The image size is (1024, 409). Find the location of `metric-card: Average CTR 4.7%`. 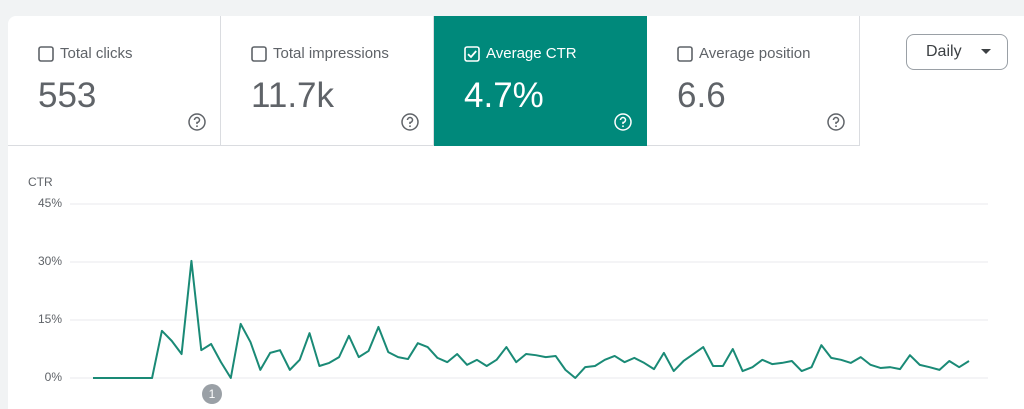

metric-card: Average CTR 4.7% is located at coordinates (540, 81).